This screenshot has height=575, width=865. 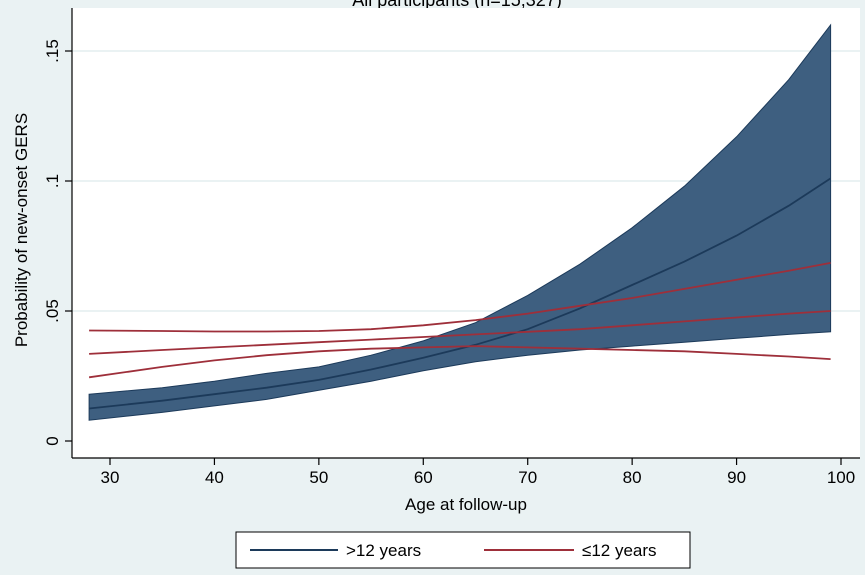 I want to click on x-tick-label-5: 80, so click(x=632, y=477).